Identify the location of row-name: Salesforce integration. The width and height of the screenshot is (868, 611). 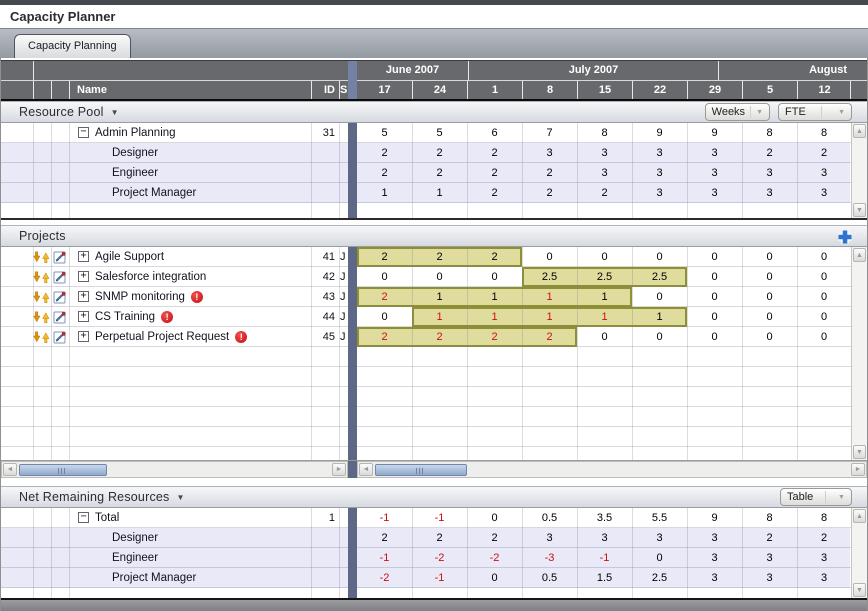
(151, 277).